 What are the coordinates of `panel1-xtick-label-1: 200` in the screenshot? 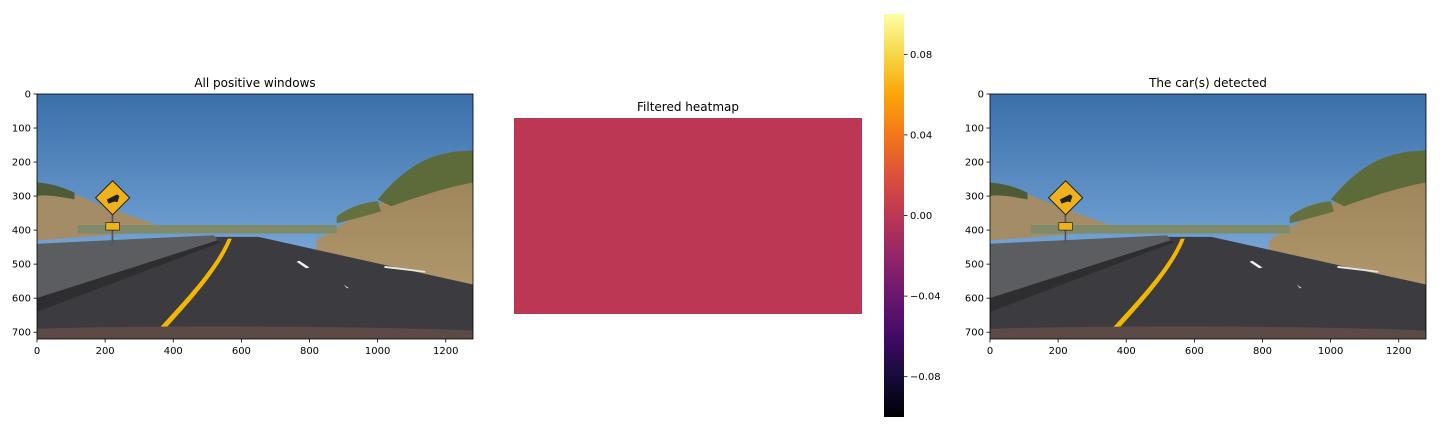 It's located at (105, 351).